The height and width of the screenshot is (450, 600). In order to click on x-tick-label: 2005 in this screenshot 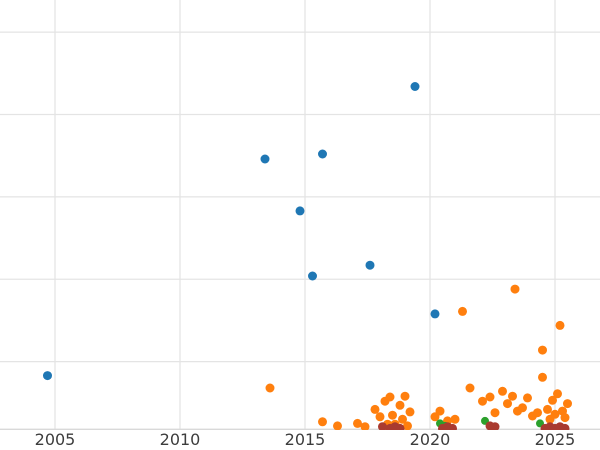, I will do `click(55, 439)`.